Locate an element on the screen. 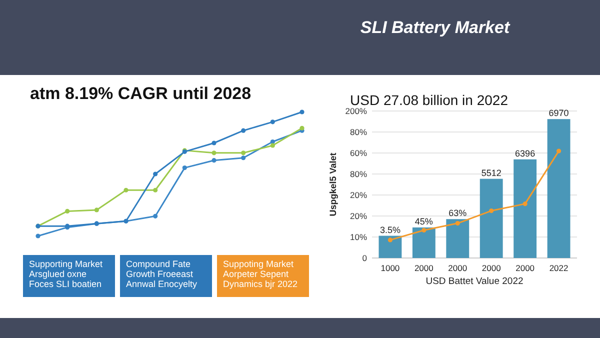  text: 10% is located at coordinates (359, 237).